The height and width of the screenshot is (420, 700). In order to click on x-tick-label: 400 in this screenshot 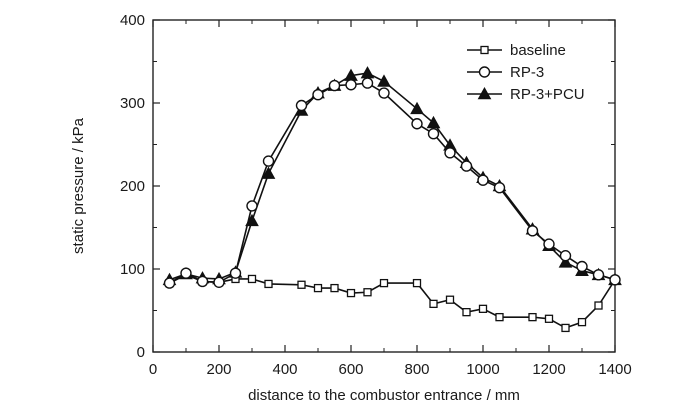, I will do `click(284, 369)`.